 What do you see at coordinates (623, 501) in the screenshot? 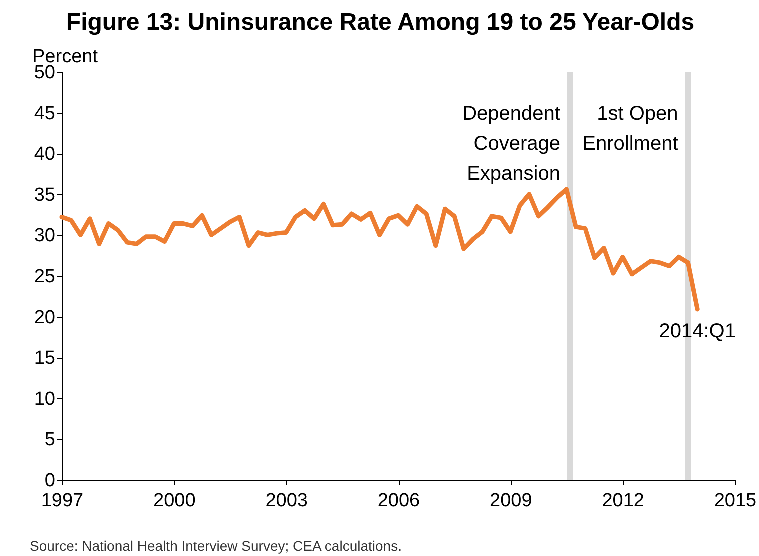
I see `x-tick-label: 2012` at bounding box center [623, 501].